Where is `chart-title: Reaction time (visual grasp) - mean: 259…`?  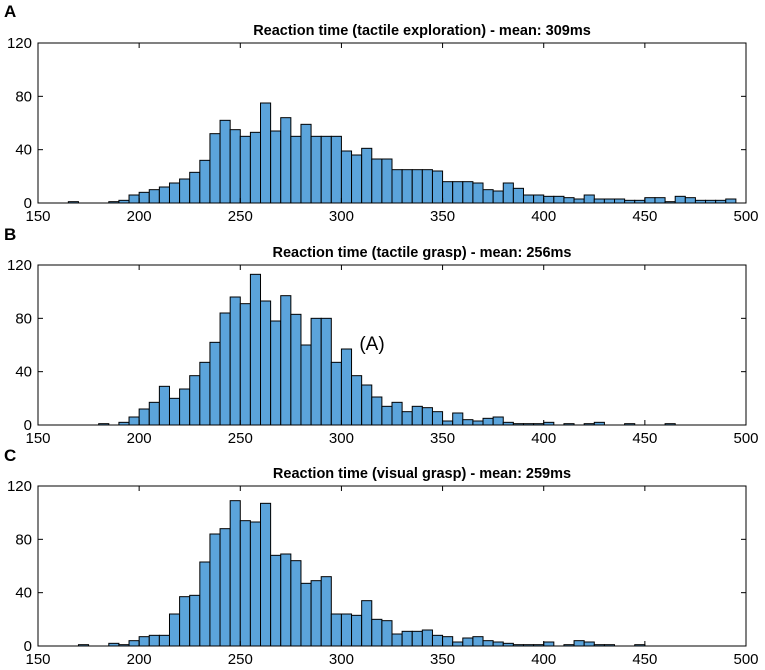 chart-title: Reaction time (visual grasp) - mean: 259… is located at coordinates (422, 474).